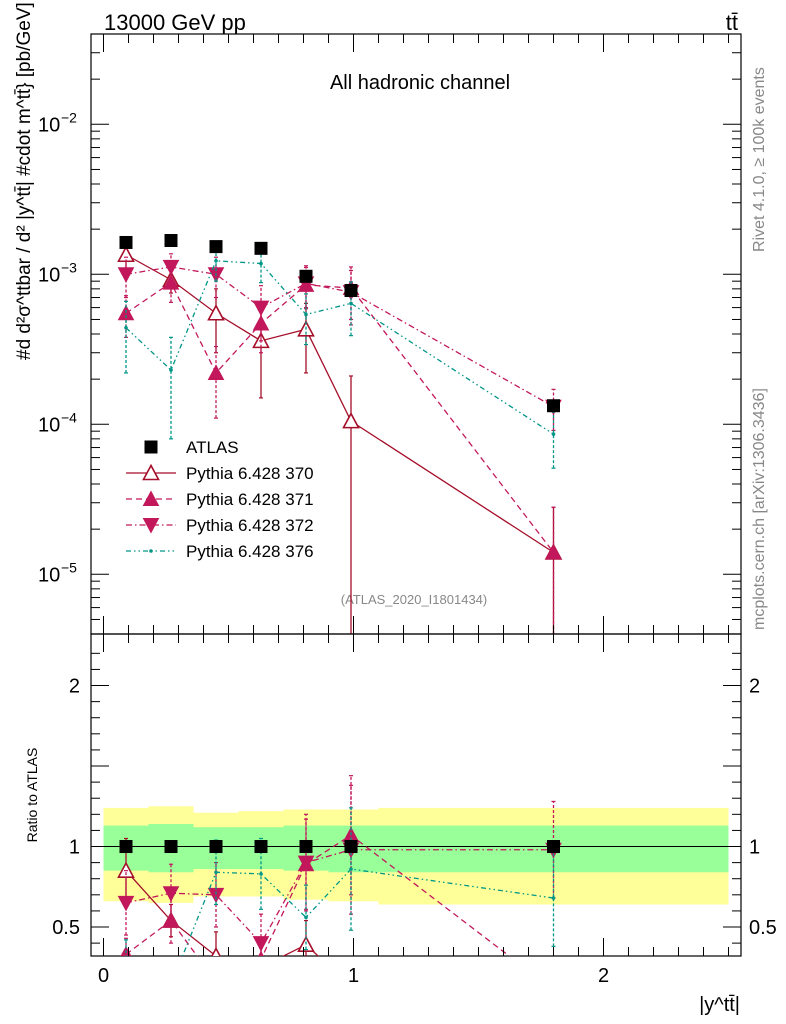 This screenshot has height=1024, width=786. What do you see at coordinates (414, 599) in the screenshot?
I see `analysis-id: (ATLAS_2020_I1801434)` at bounding box center [414, 599].